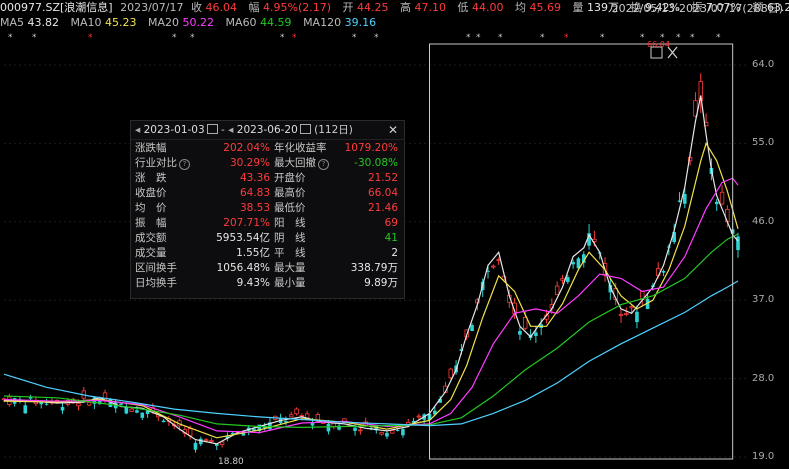  What do you see at coordinates (56, 7) in the screenshot?
I see `stock-code-name: 000977.SZ[浪潮信息]` at bounding box center [56, 7].